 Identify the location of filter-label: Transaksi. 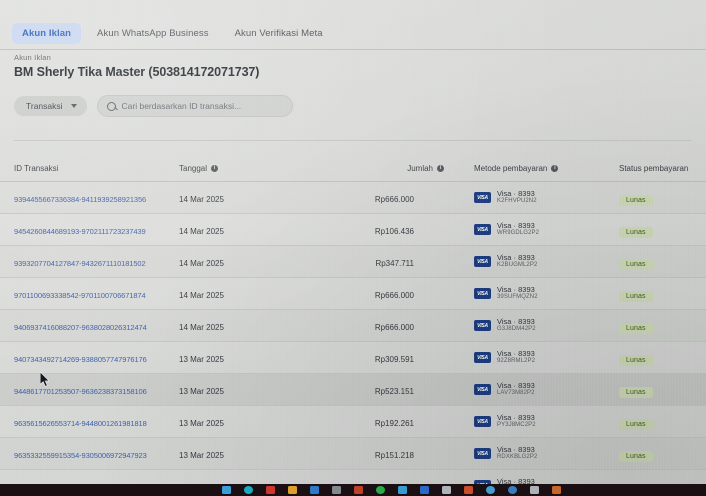
(44, 106).